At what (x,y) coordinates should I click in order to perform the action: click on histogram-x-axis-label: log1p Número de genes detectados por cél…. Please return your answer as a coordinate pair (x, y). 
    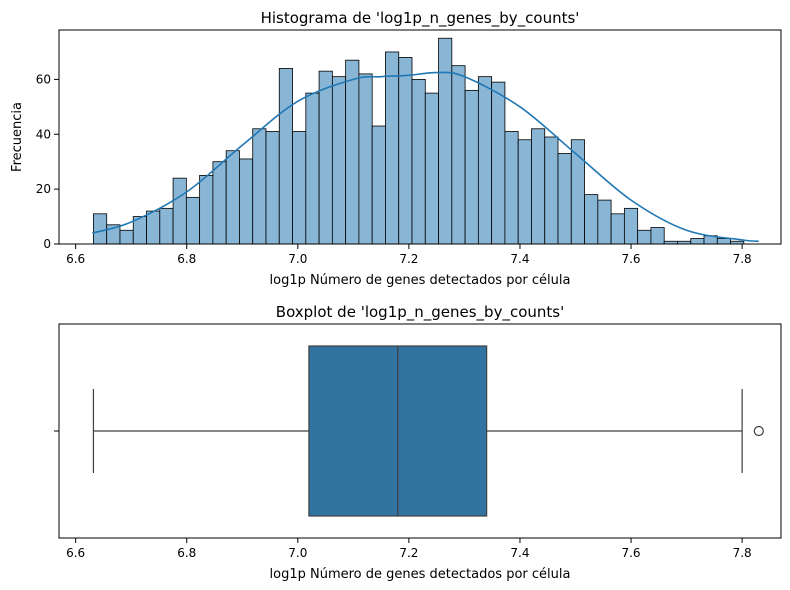
    Looking at the image, I should click on (420, 280).